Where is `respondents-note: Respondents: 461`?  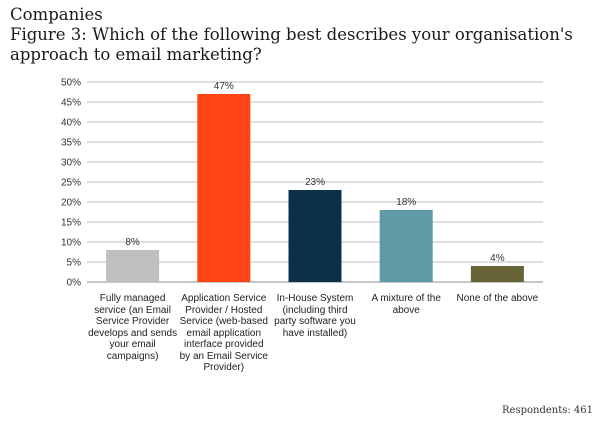 respondents-note: Respondents: 461 is located at coordinates (547, 410).